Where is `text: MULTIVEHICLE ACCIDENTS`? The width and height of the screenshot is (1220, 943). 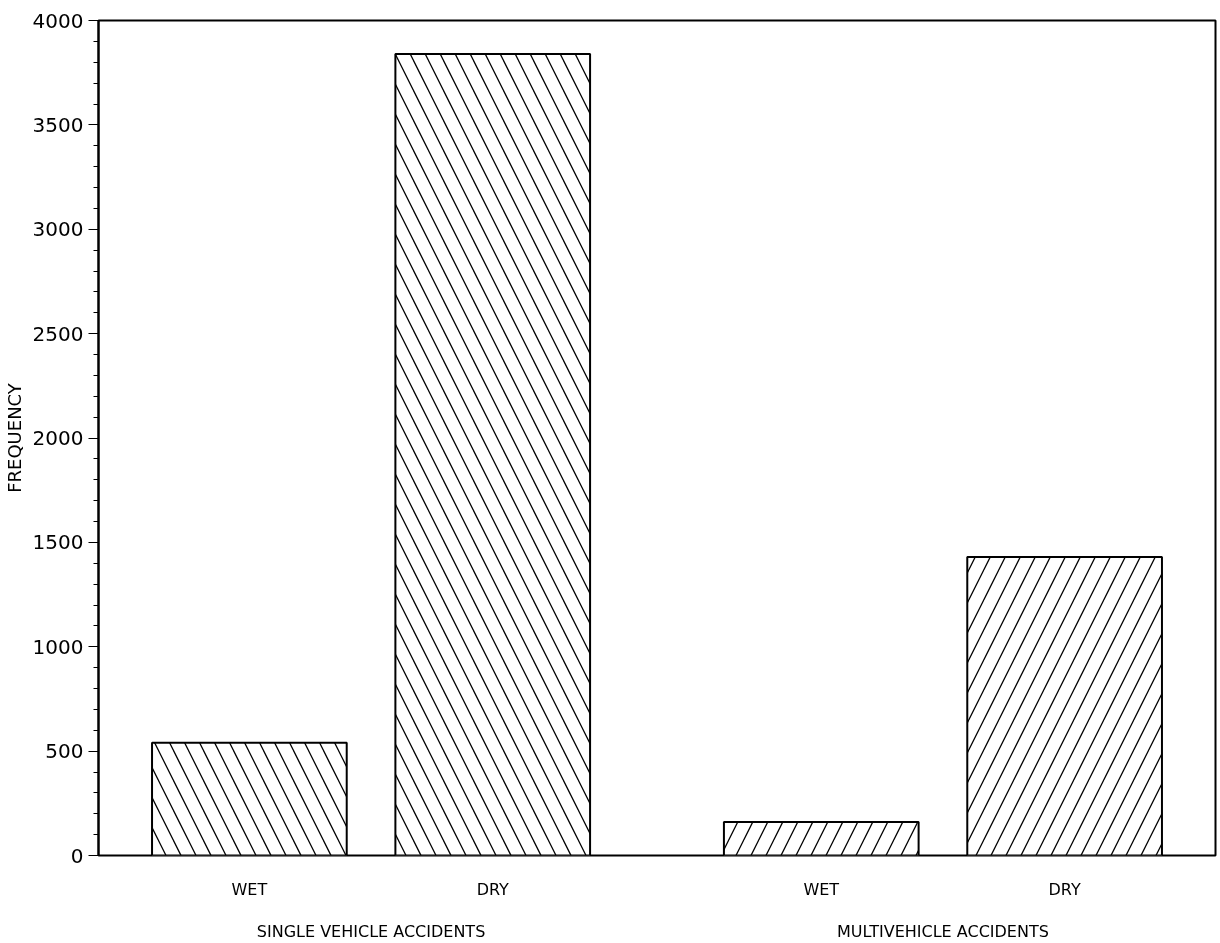 text: MULTIVEHICLE ACCIDENTS is located at coordinates (943, 931).